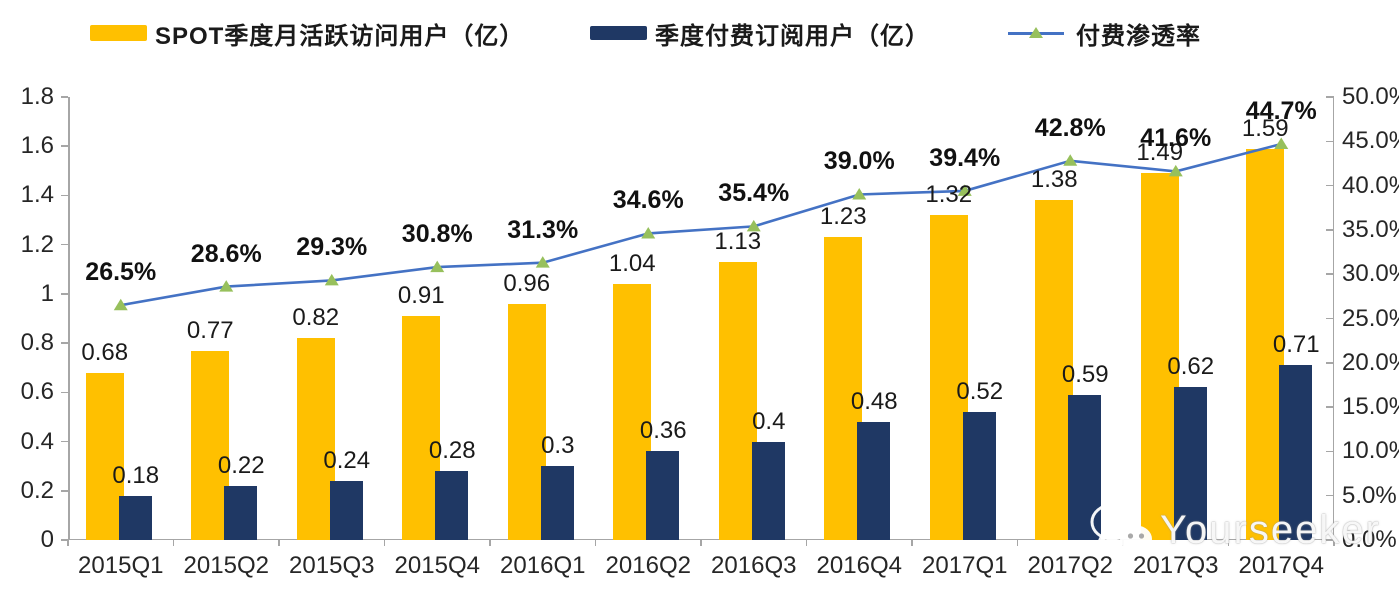  What do you see at coordinates (37, 96) in the screenshot?
I see `left-axis-tick-label: 1.8` at bounding box center [37, 96].